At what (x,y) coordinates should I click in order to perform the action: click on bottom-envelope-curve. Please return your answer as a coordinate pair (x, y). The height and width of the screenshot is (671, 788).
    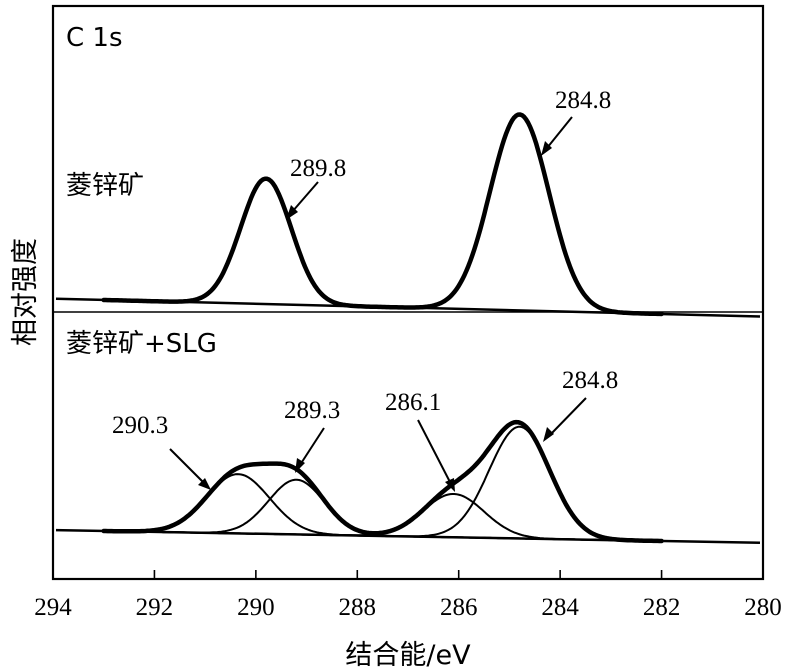
    Looking at the image, I should click on (382, 481).